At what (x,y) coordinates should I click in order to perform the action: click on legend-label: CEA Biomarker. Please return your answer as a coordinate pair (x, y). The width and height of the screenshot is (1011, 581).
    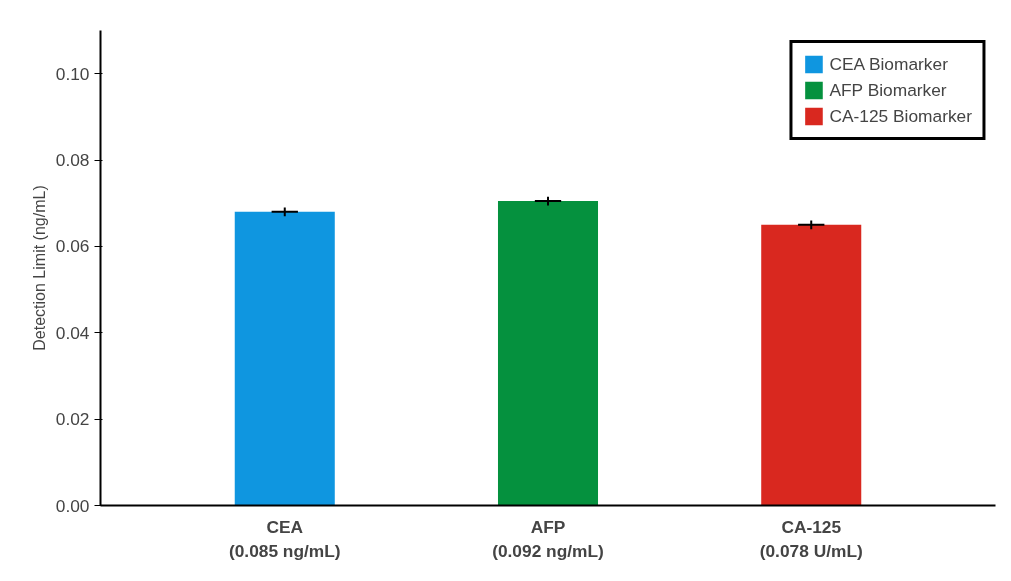
    Looking at the image, I should click on (888, 64).